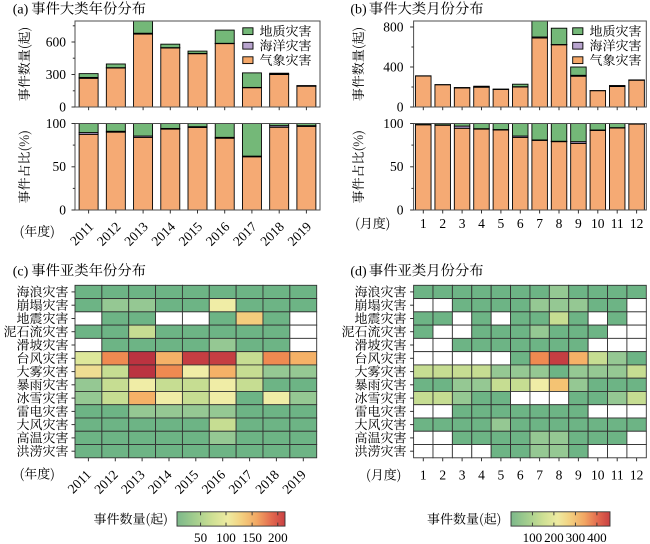 This screenshot has width=650, height=544. Describe the element at coordinates (358, 271) in the screenshot. I see `svg-text: (d)` at that location.